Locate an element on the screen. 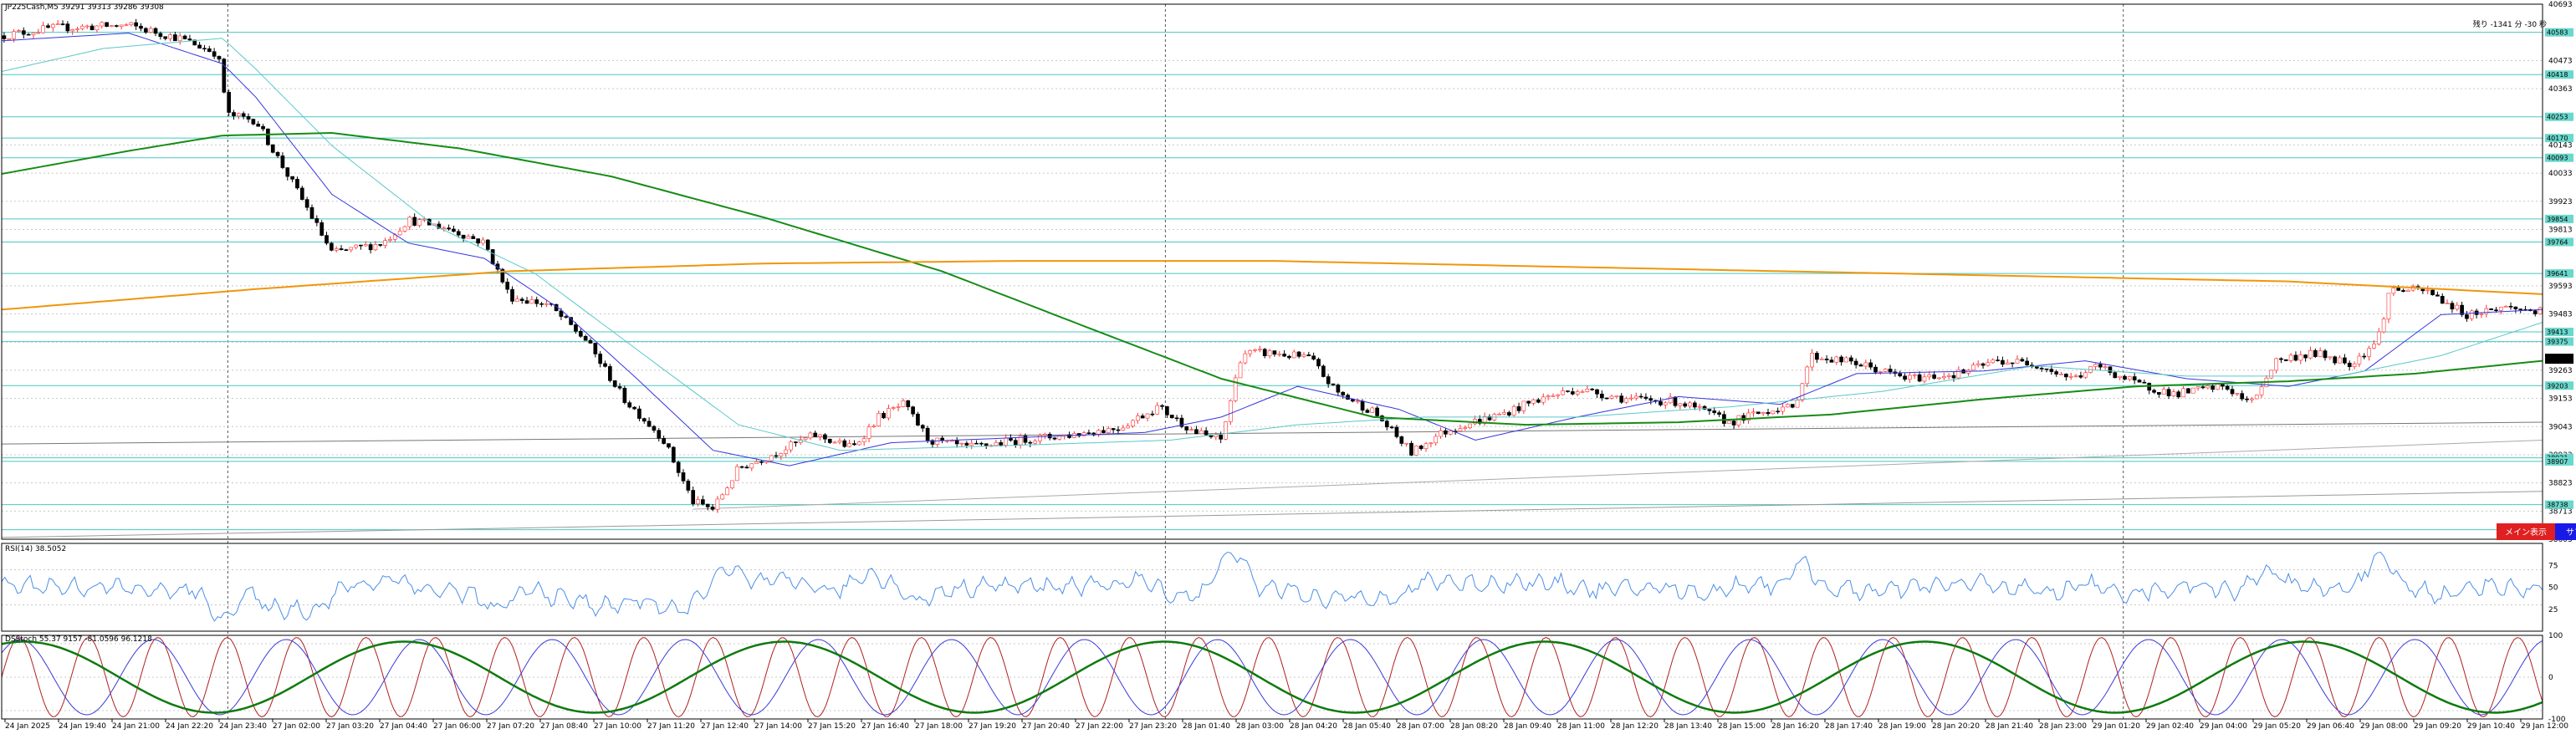 Image resolution: width=2576 pixels, height=734 pixels. sub-view-button-bg is located at coordinates (2565, 531).